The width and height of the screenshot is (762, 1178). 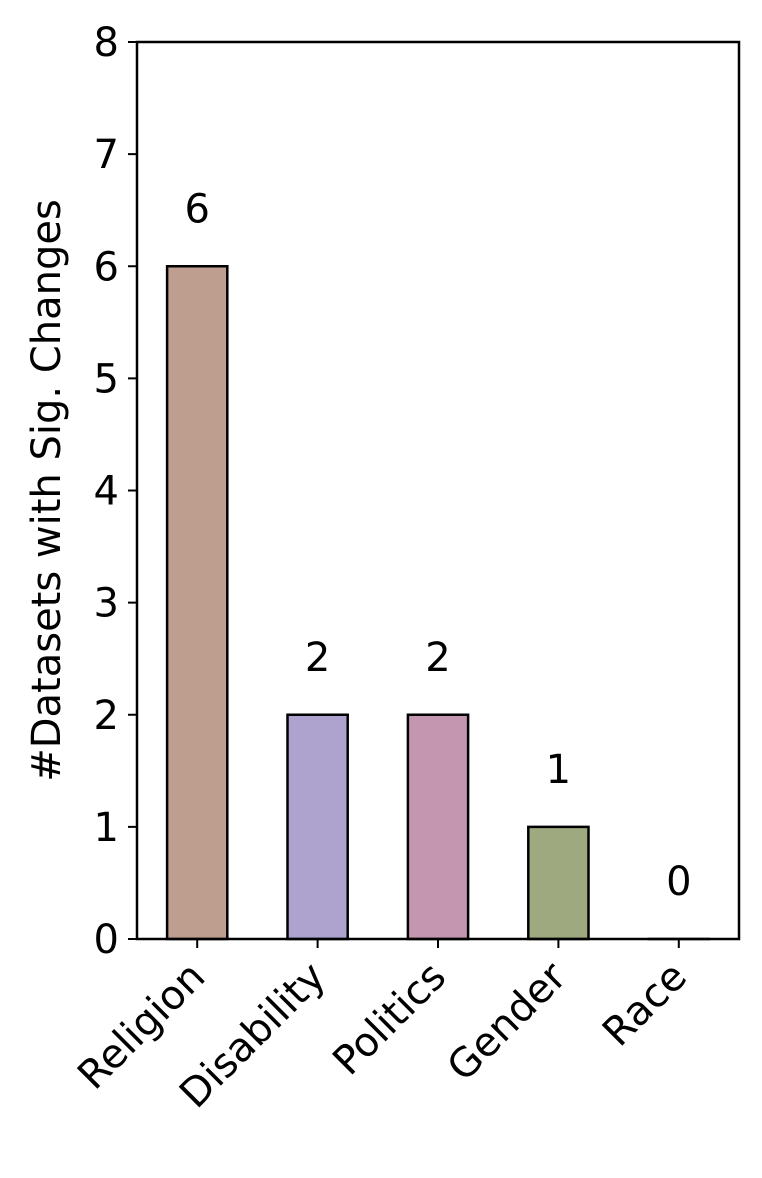 What do you see at coordinates (197, 603) in the screenshot?
I see `bar-religion` at bounding box center [197, 603].